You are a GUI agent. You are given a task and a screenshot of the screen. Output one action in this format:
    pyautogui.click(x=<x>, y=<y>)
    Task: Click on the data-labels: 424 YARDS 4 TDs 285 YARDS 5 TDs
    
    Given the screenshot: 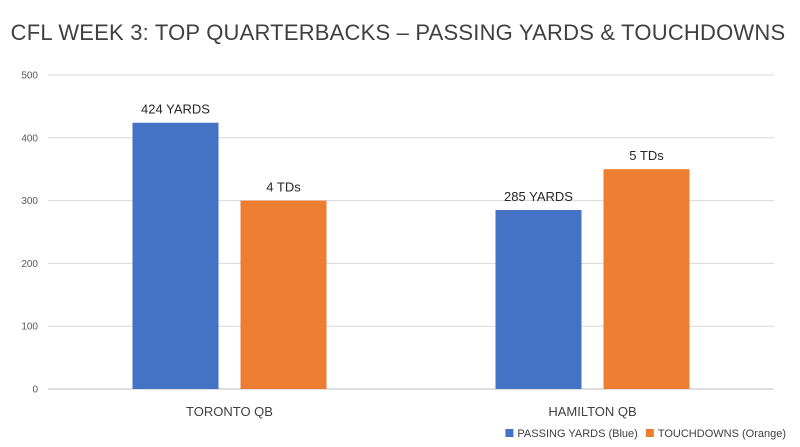 What is the action you would take?
    pyautogui.click(x=402, y=153)
    